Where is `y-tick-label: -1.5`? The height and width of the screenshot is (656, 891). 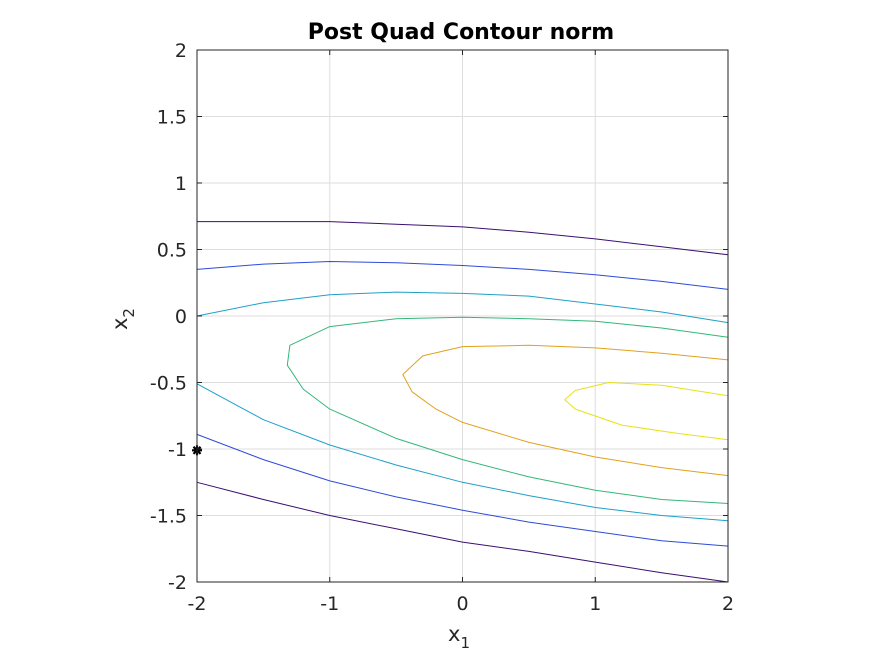 y-tick-label: -1.5 is located at coordinates (168, 517).